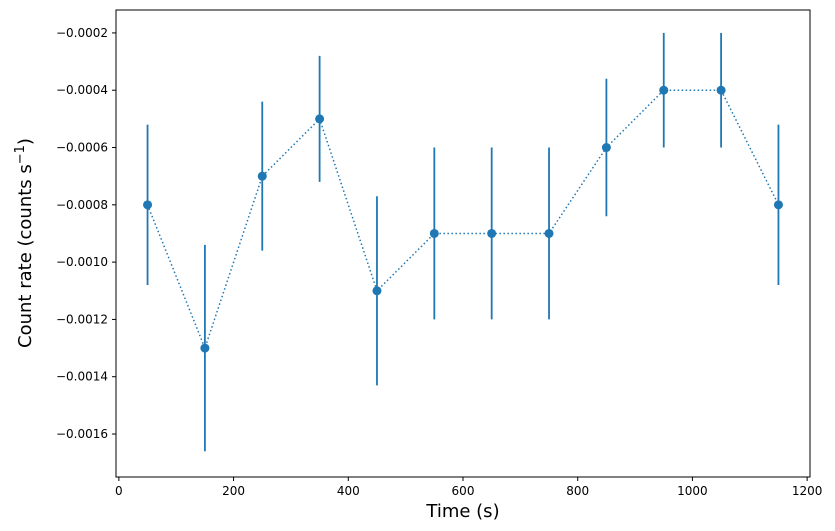 The width and height of the screenshot is (835, 531). Describe the element at coordinates (692, 491) in the screenshot. I see `x-tick-label: 1000` at that location.